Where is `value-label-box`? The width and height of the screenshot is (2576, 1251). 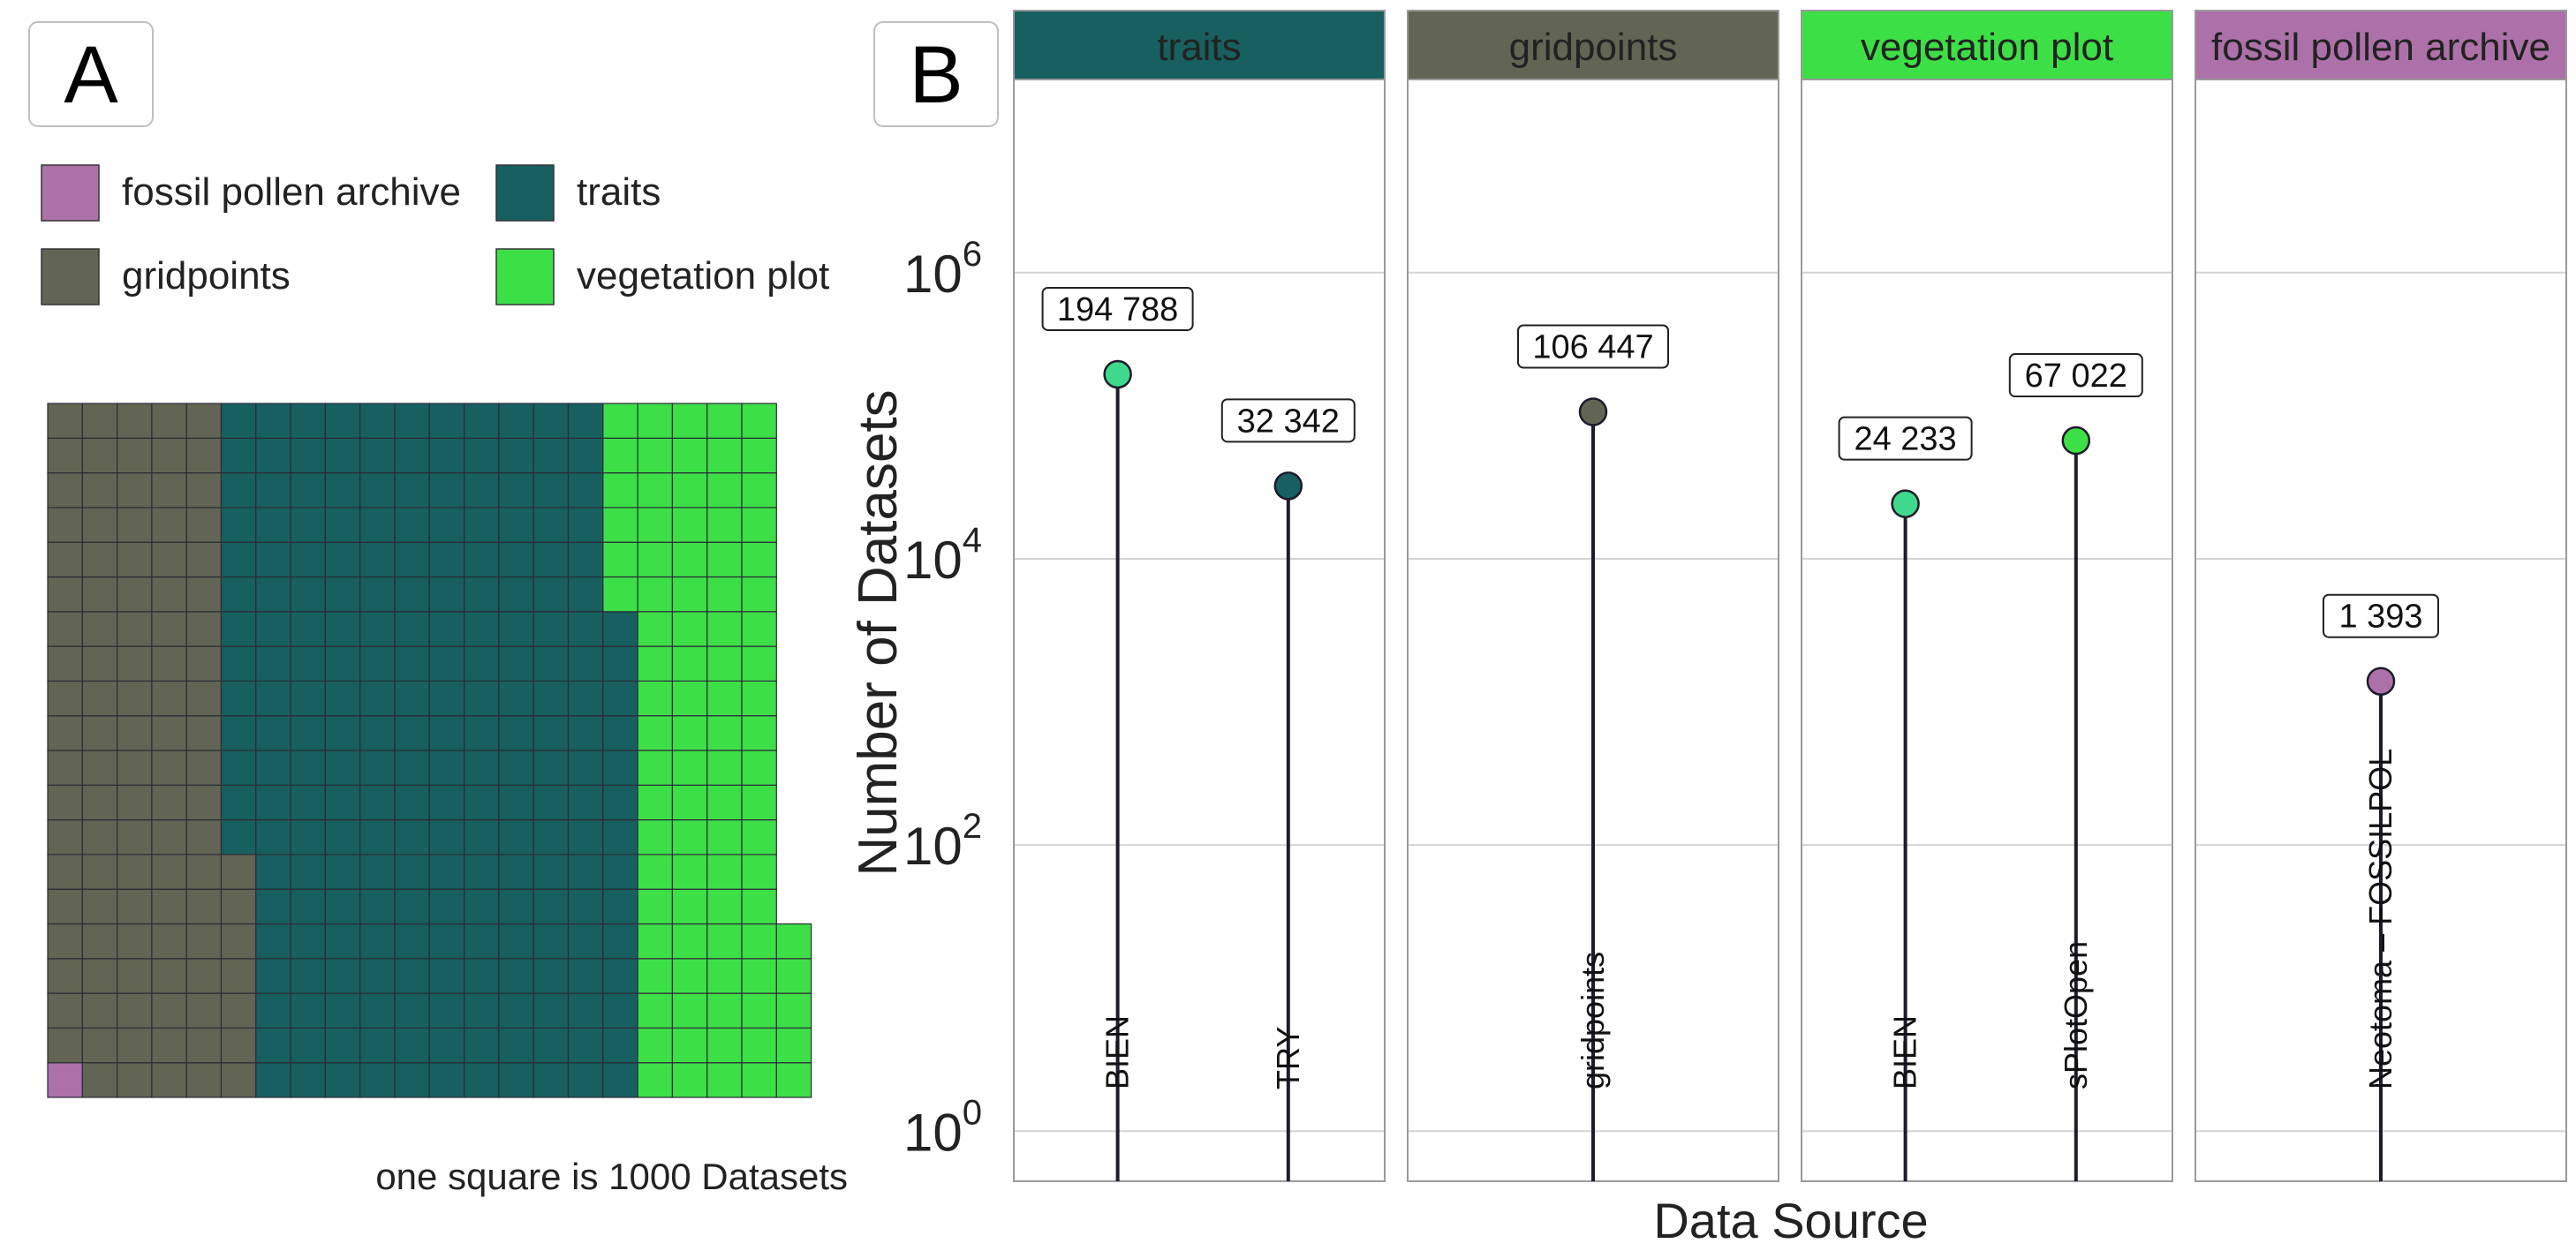 value-label-box is located at coordinates (2075, 375).